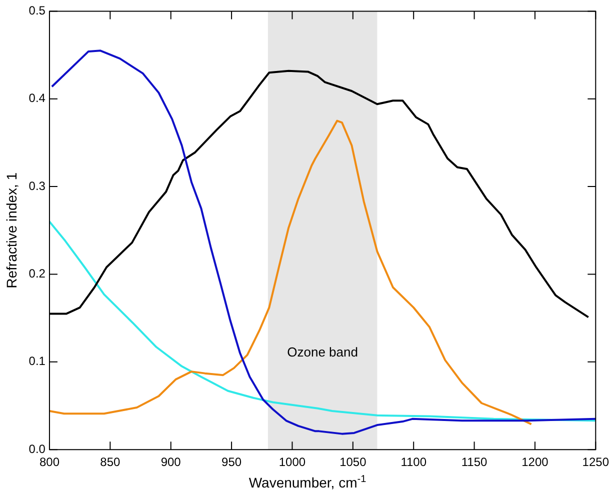 Image resolution: width=615 pixels, height=498 pixels. Describe the element at coordinates (308, 482) in the screenshot. I see `x-axis-title: Wavenumber, cm$^{-1}$` at that location.